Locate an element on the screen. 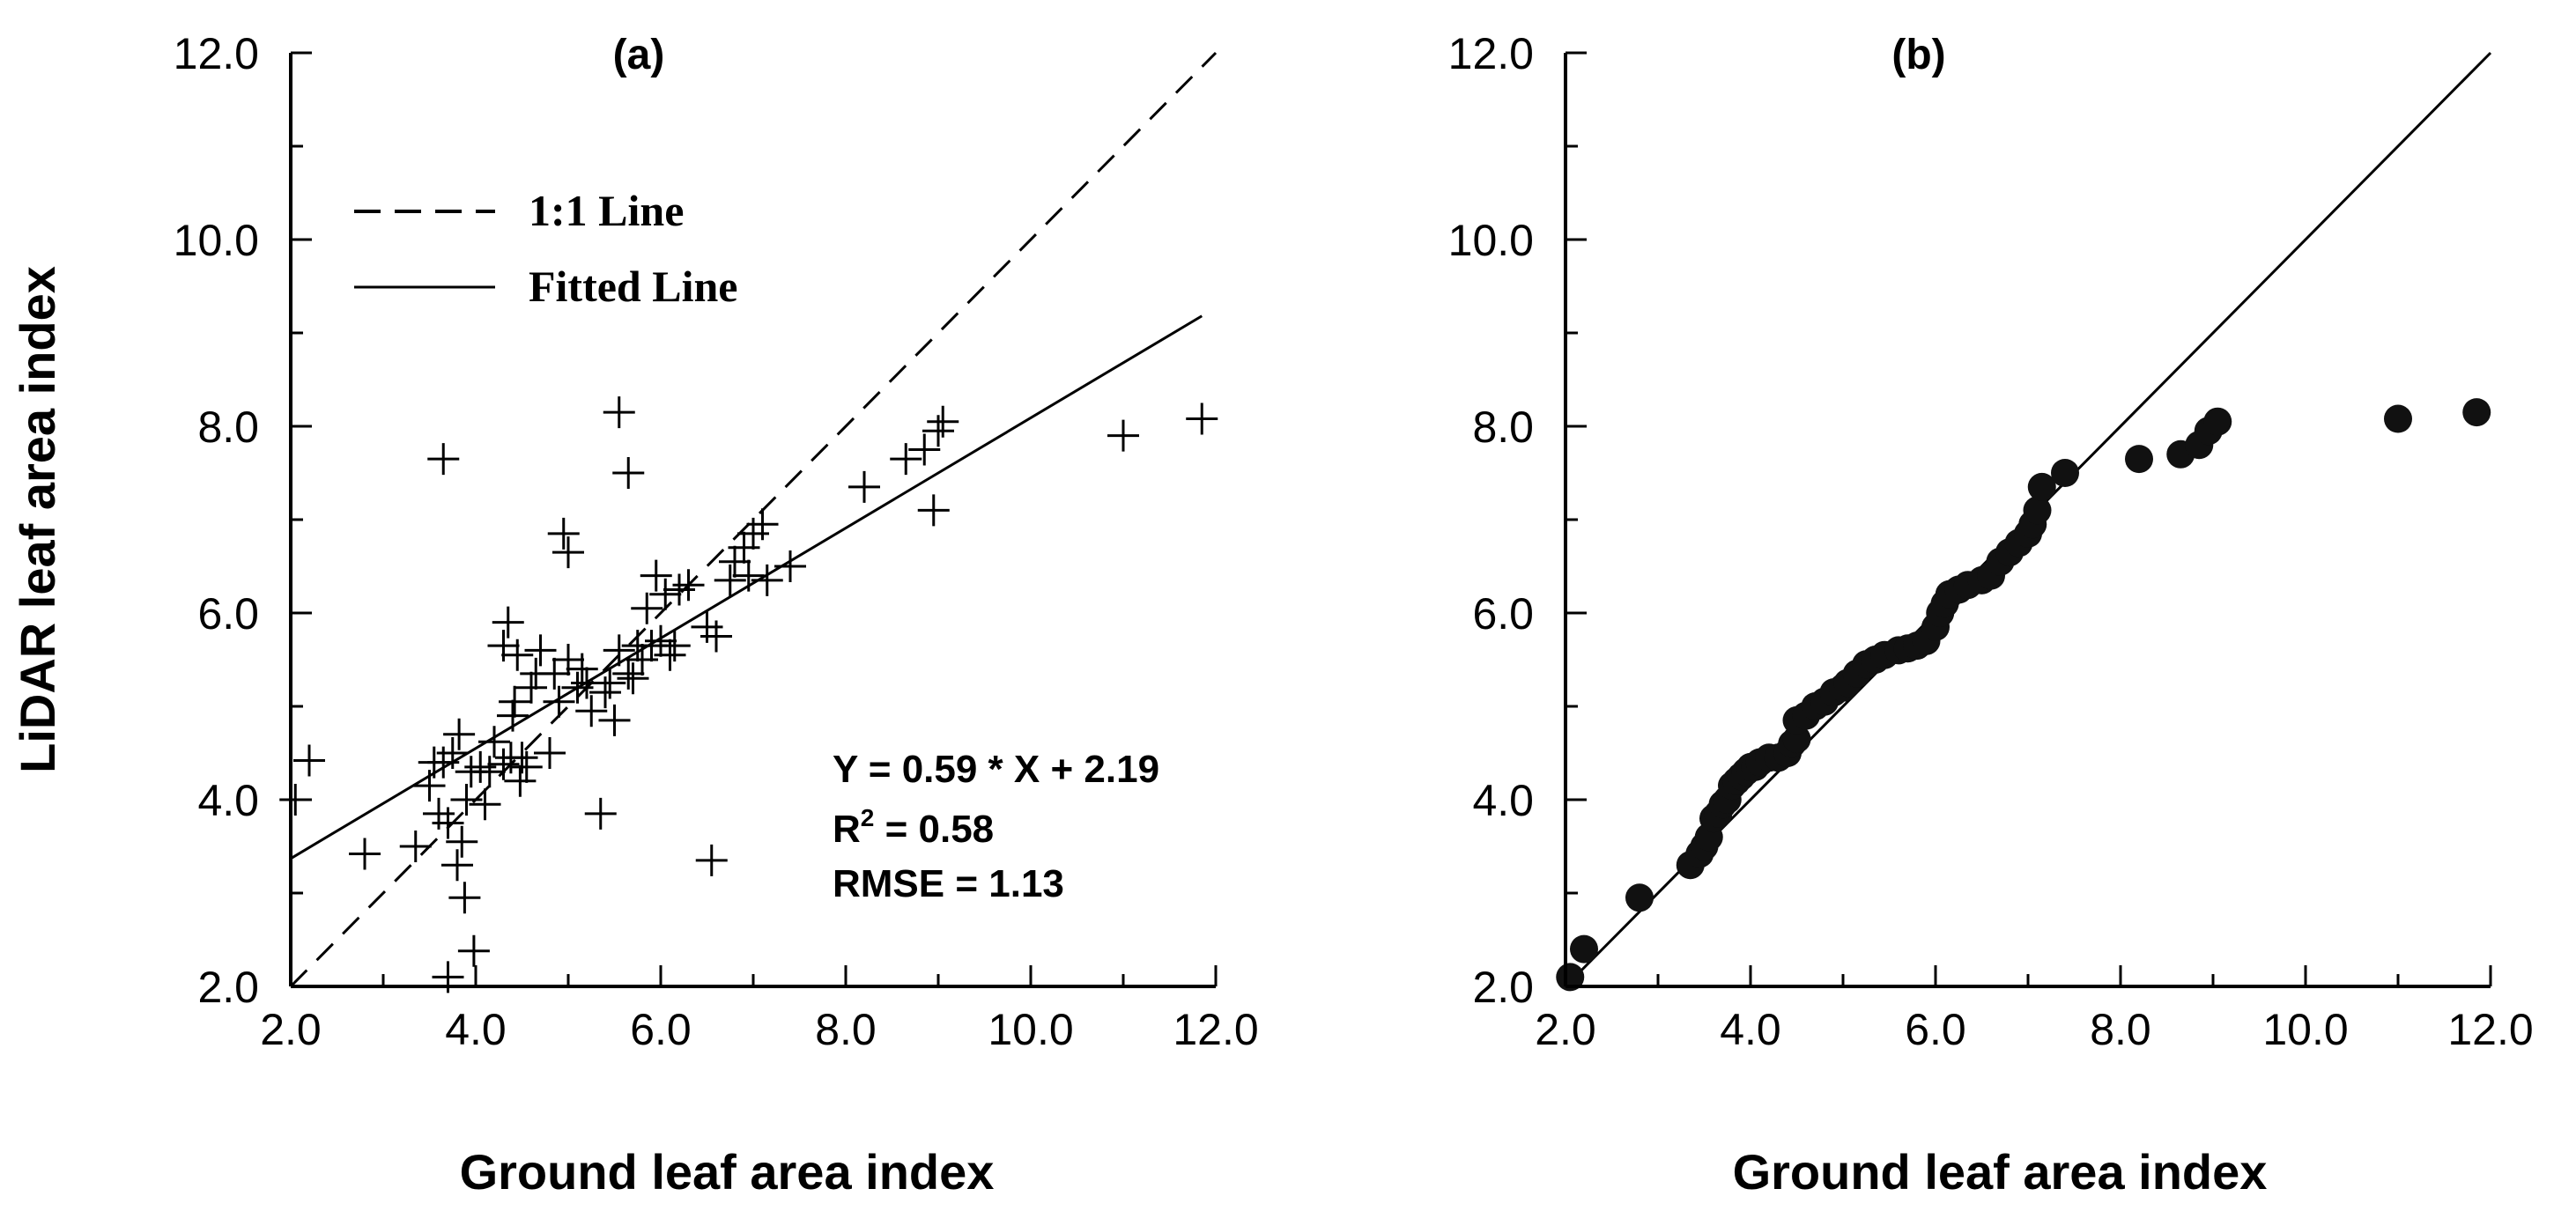  panel-a-x-axis-title: Ground leaf area index is located at coordinates (727, 1172).